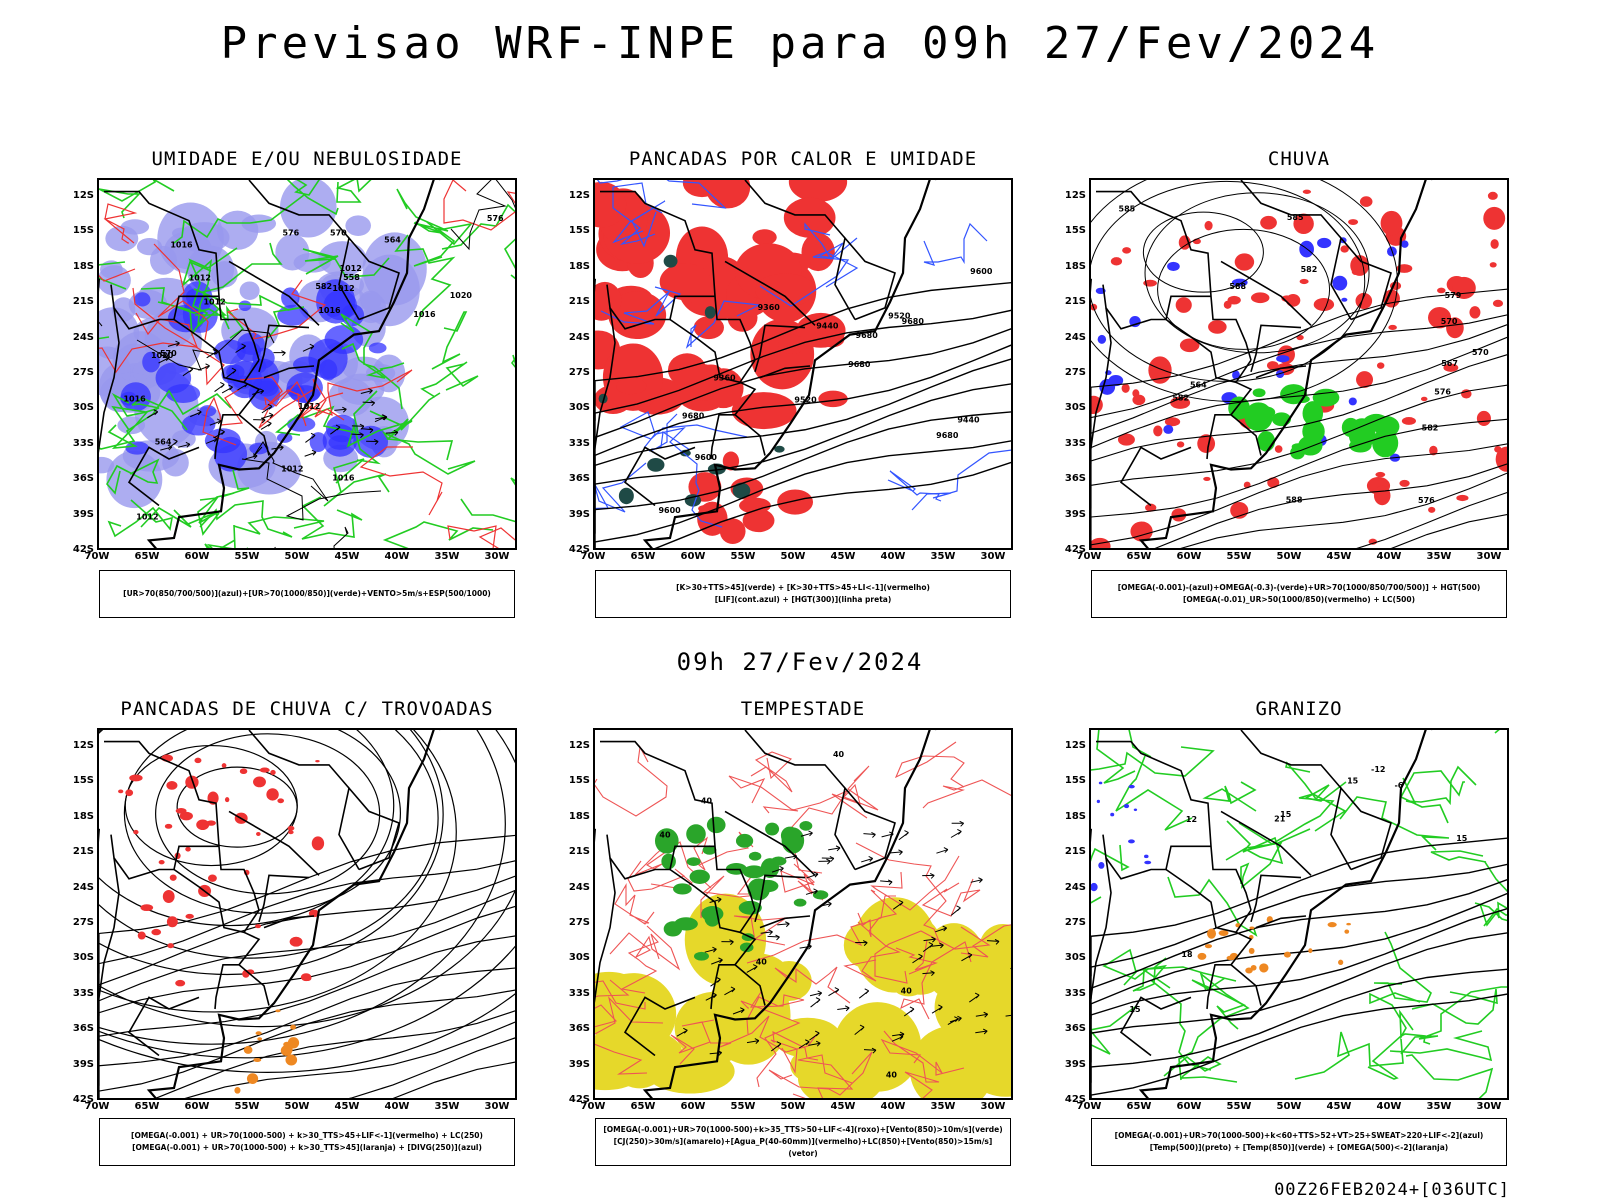  Describe the element at coordinates (83, 479) in the screenshot. I see `panel-1-lat-tick: 36S` at that location.